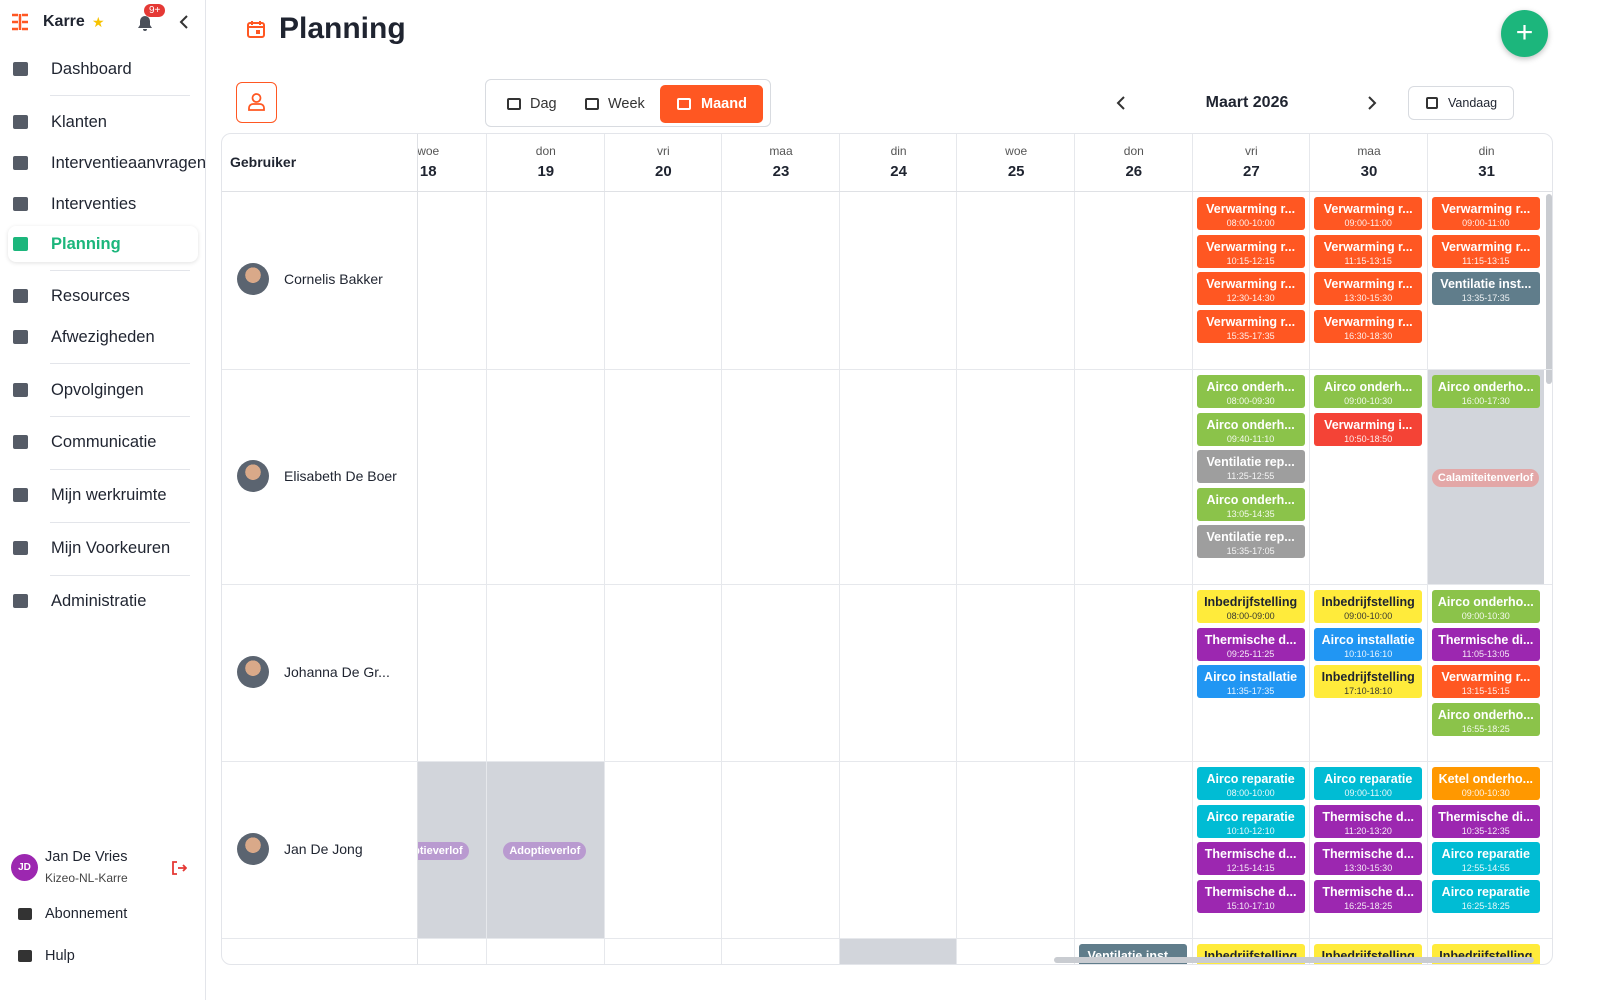 This screenshot has height=1000, width=1600. I want to click on event: Verwarming r... 10:15-12:15, so click(1250, 251).